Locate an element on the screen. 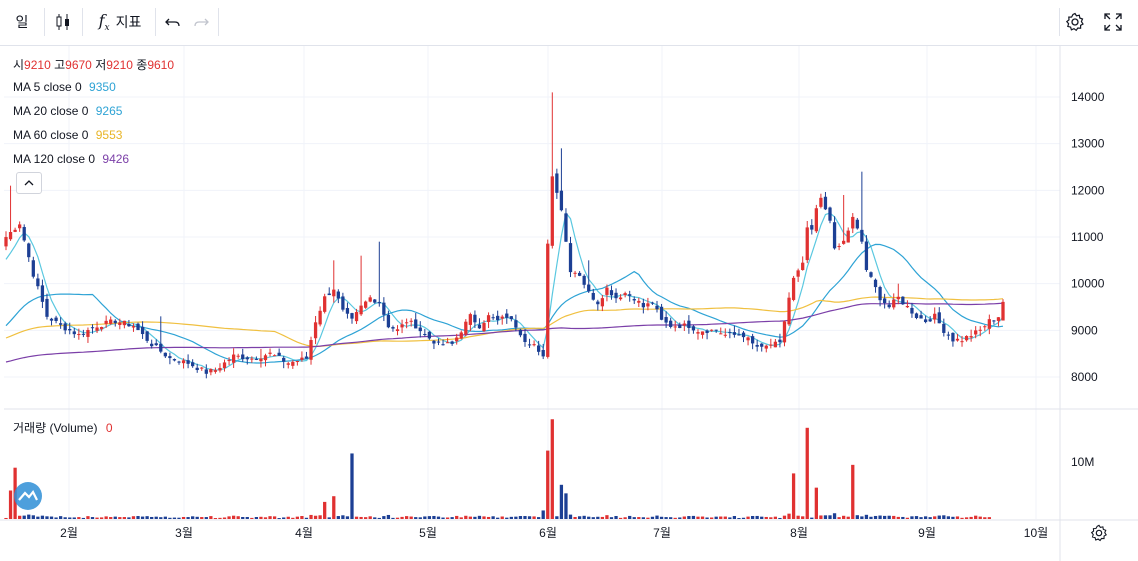  toolbar-divider is located at coordinates (44, 22).